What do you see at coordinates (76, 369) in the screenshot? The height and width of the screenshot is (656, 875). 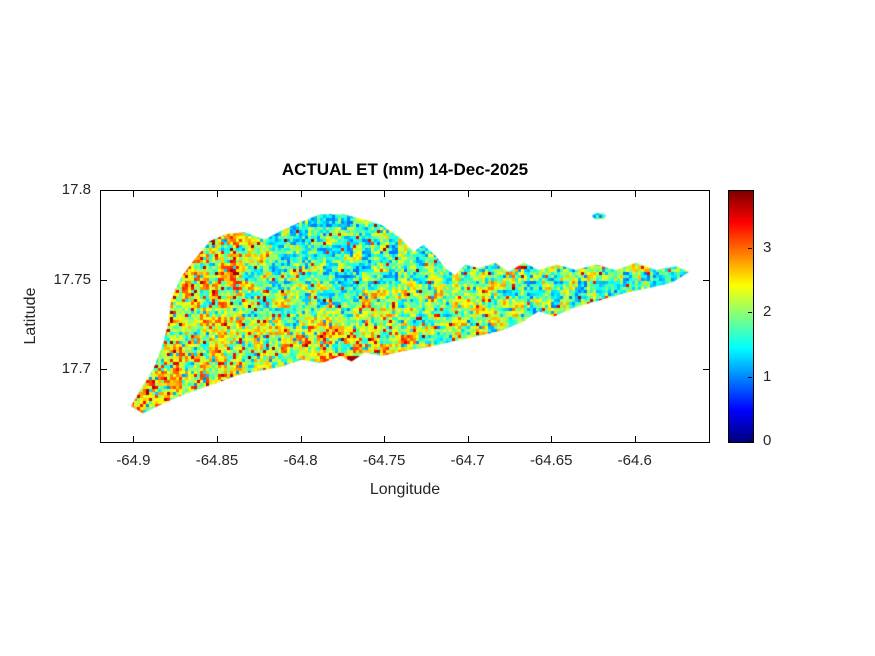 I see `y-tick-label: 17.7` at bounding box center [76, 369].